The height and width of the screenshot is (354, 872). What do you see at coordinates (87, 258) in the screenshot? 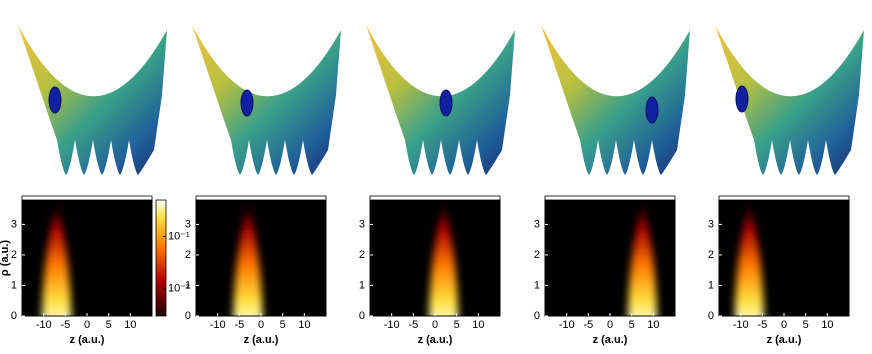
I see `plot-background` at bounding box center [87, 258].